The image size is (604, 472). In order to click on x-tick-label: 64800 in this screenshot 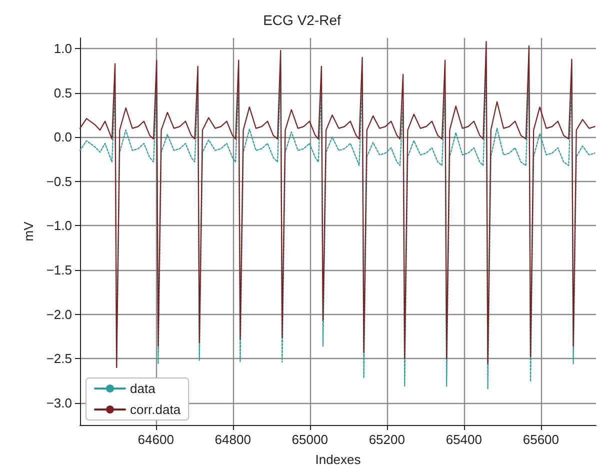, I will do `click(232, 439)`.